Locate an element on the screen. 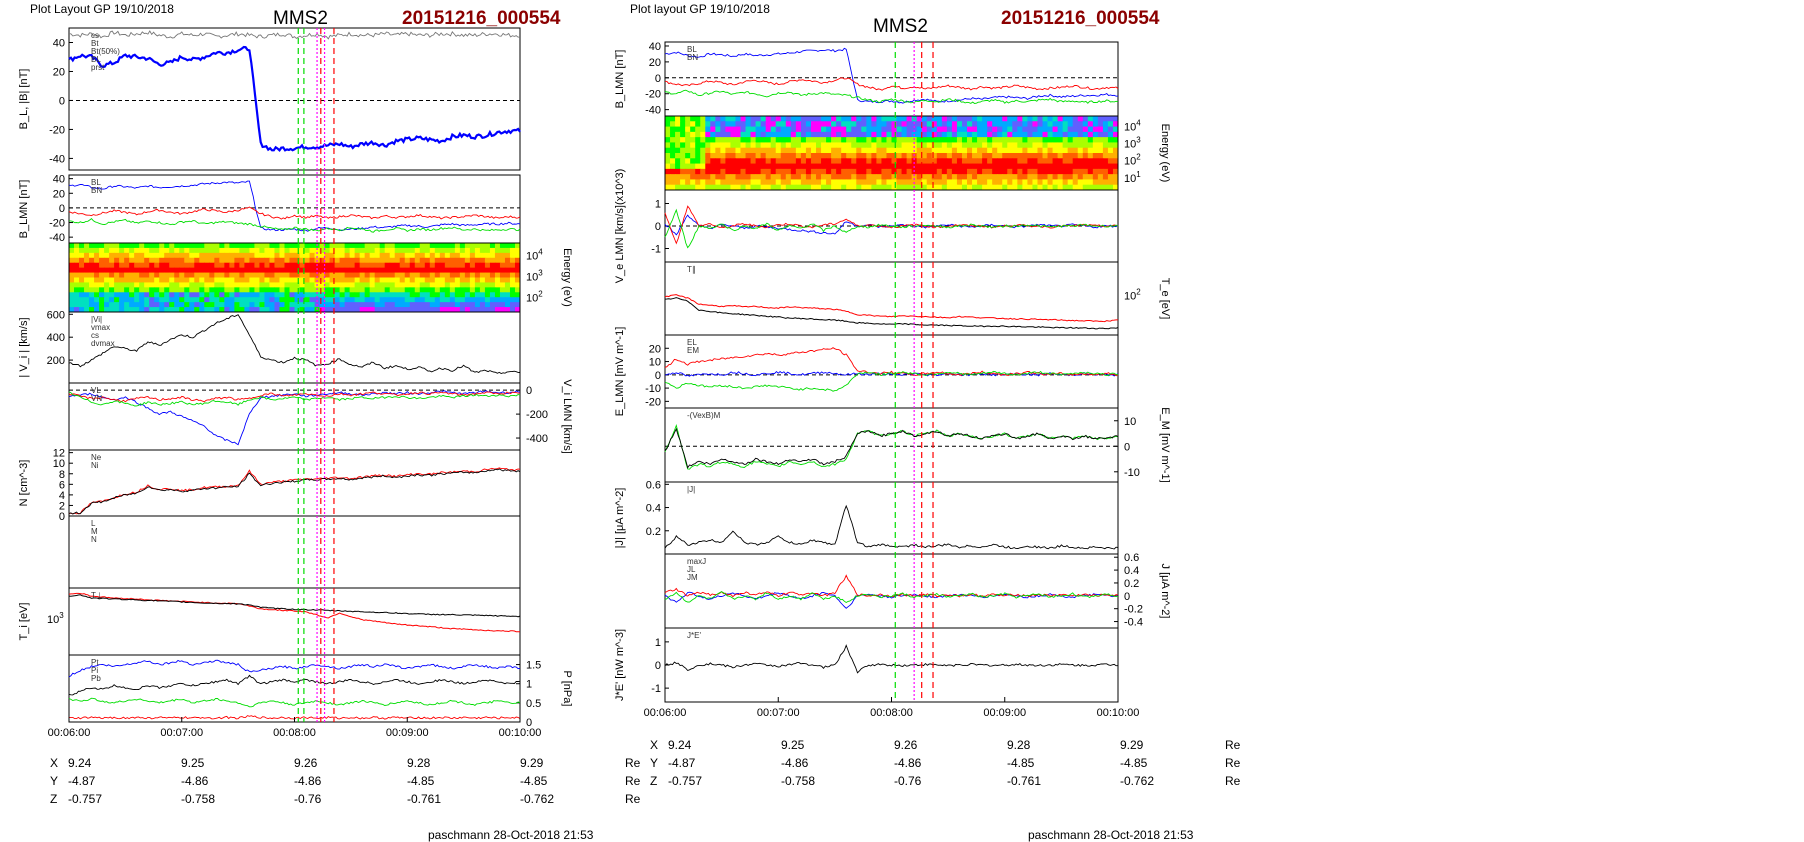 This screenshot has width=1804, height=842. legend-entry: BN is located at coordinates (96, 190).